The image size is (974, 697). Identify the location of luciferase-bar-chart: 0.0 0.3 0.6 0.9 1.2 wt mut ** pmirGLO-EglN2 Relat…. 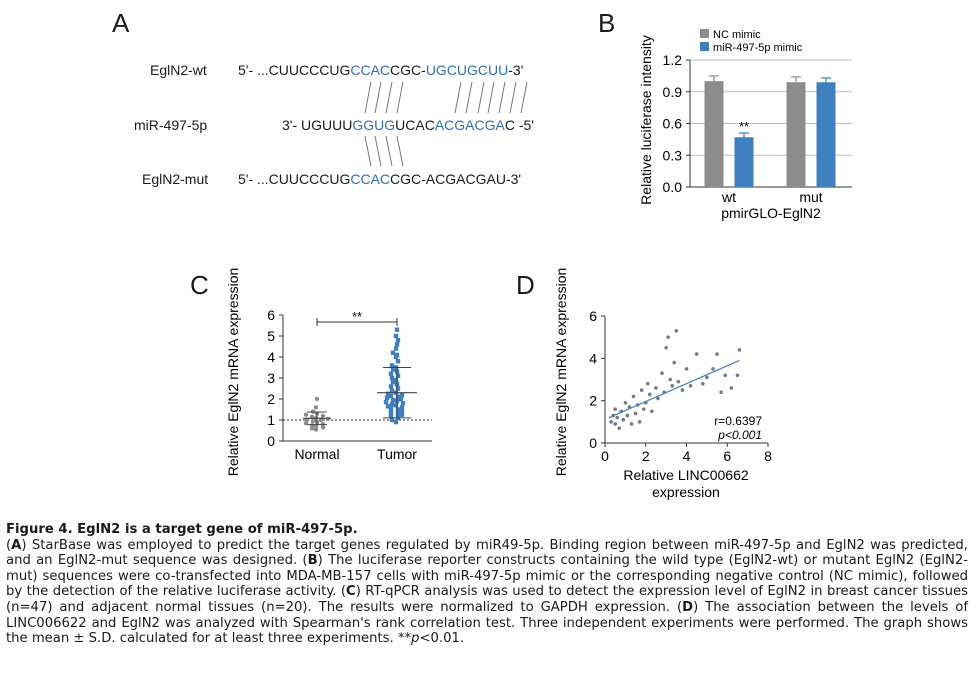
(745, 125).